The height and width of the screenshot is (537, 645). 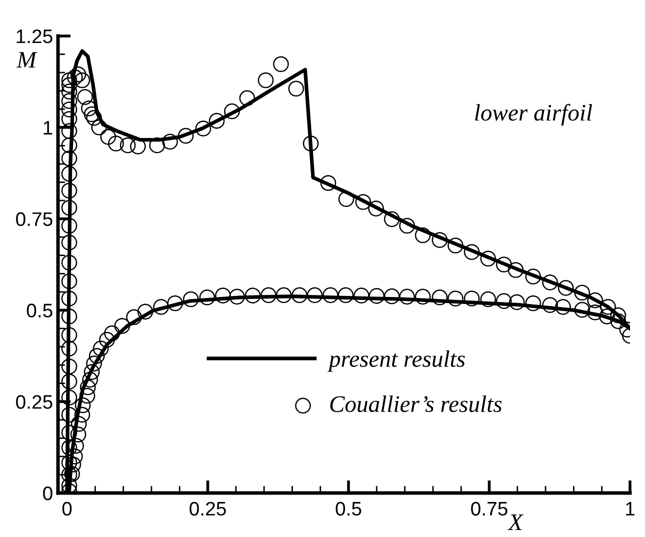 I want to click on x-axis-title: X, so click(x=516, y=522).